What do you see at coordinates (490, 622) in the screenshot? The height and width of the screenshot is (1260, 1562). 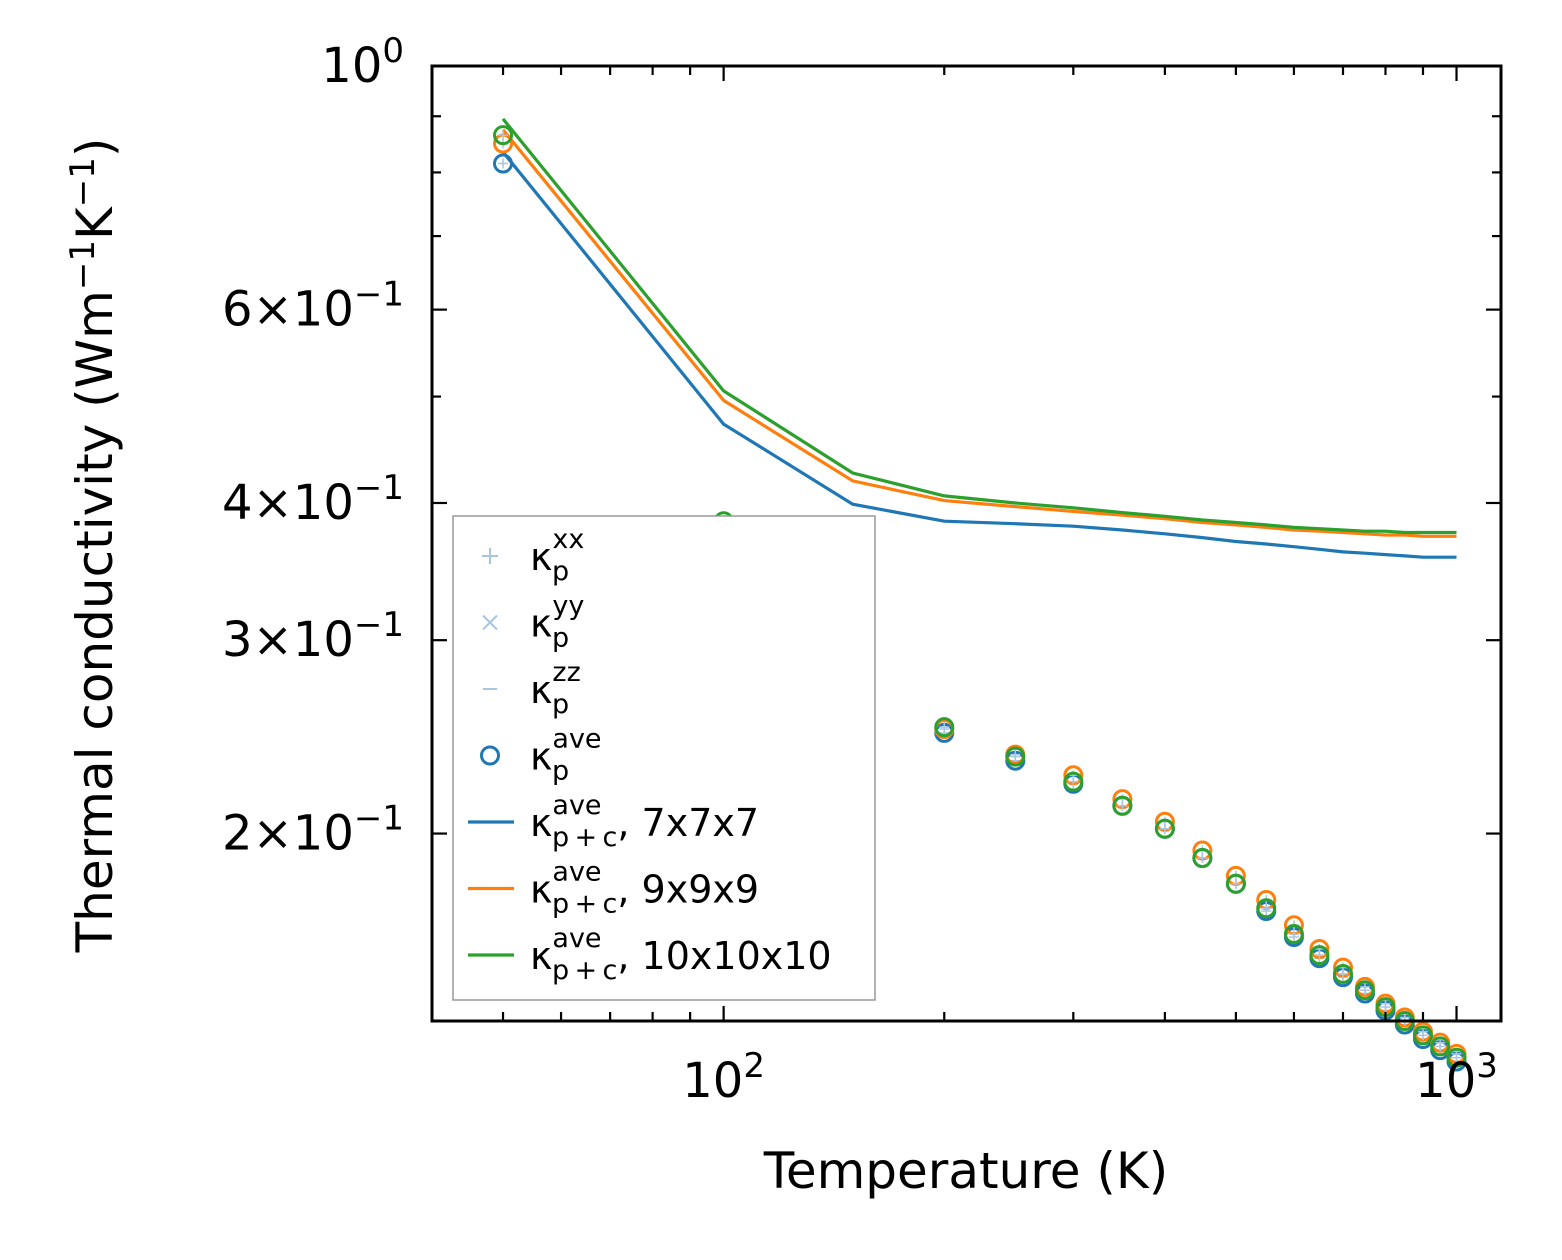 I see `legend-x-marker` at bounding box center [490, 622].